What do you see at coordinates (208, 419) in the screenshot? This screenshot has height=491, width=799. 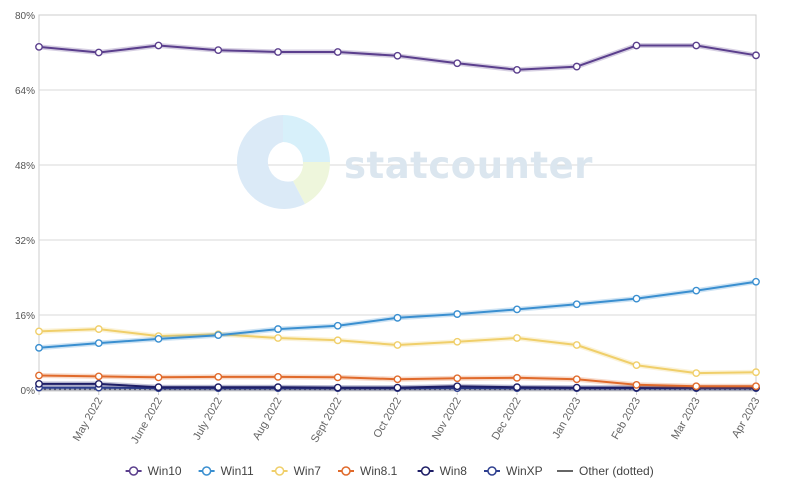 I see `x-tick-label: July 2022` at bounding box center [208, 419].